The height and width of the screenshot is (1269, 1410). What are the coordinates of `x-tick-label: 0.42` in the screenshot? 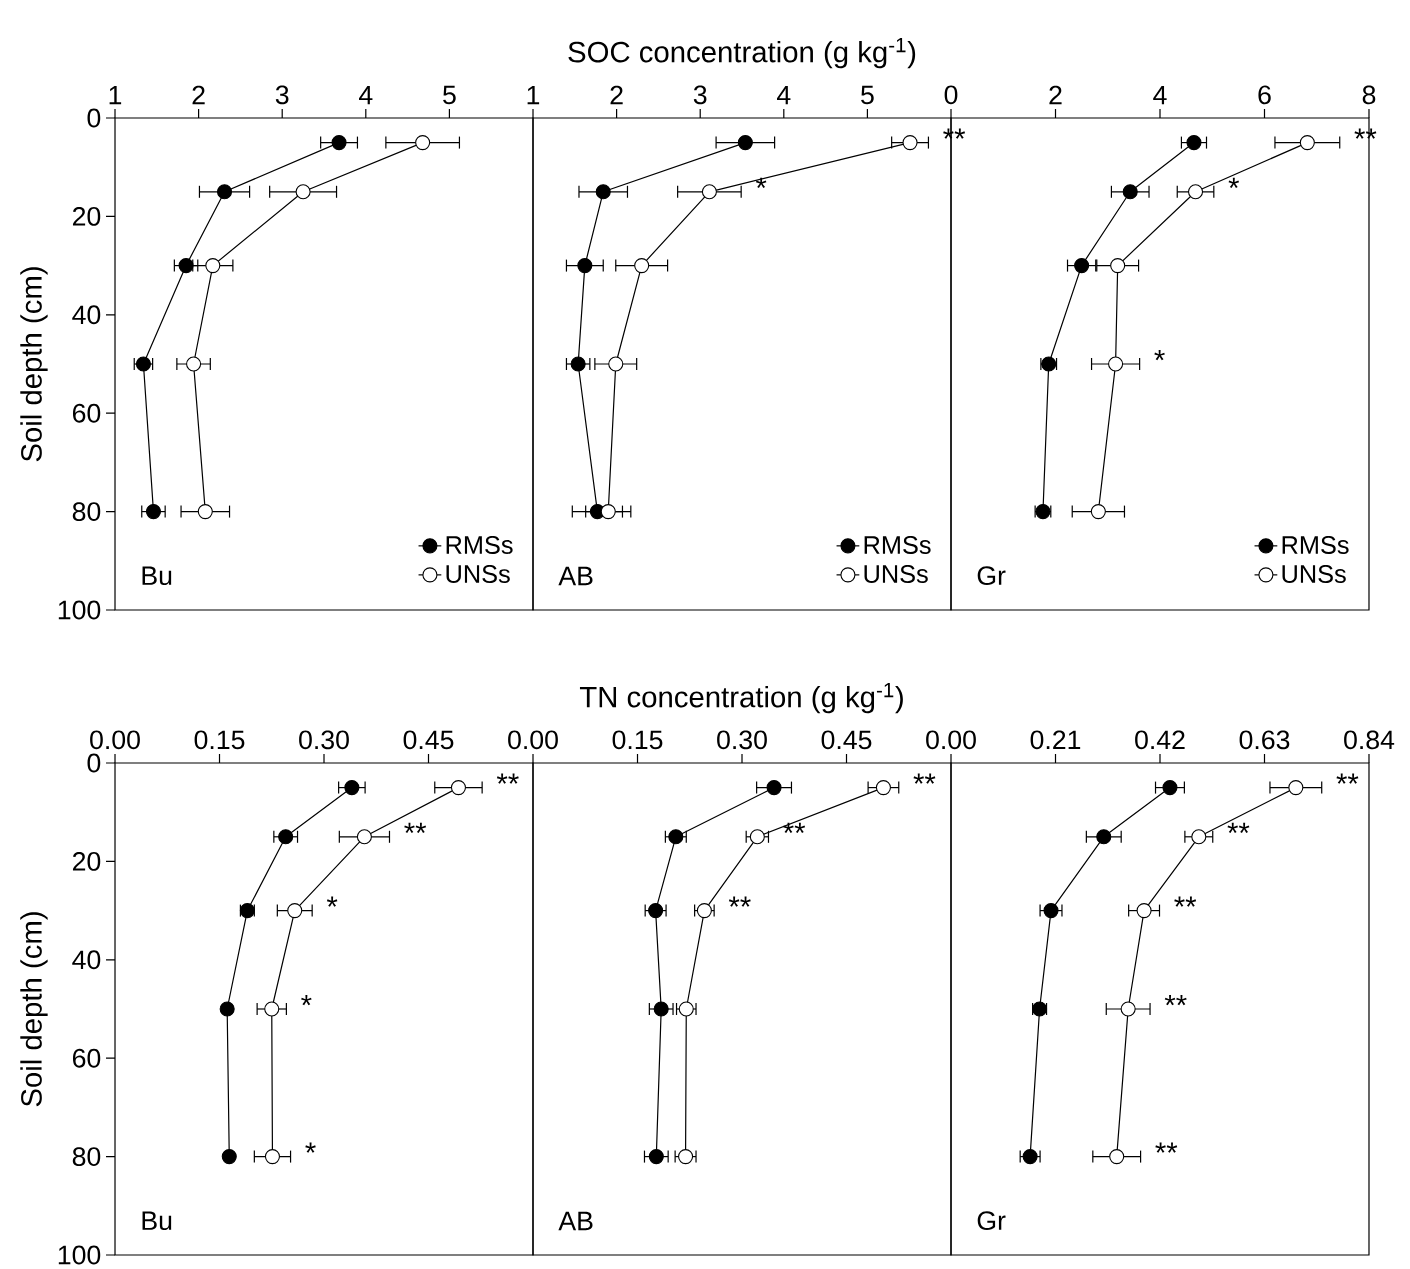 It's located at (1160, 740).